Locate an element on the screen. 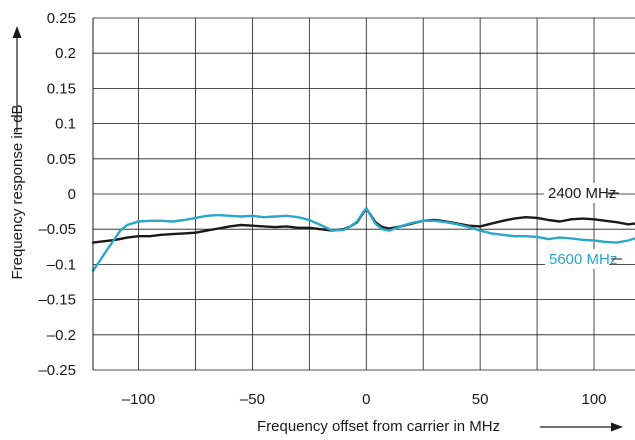 The height and width of the screenshot is (440, 635). x-tick-label: 0 is located at coordinates (366, 399).